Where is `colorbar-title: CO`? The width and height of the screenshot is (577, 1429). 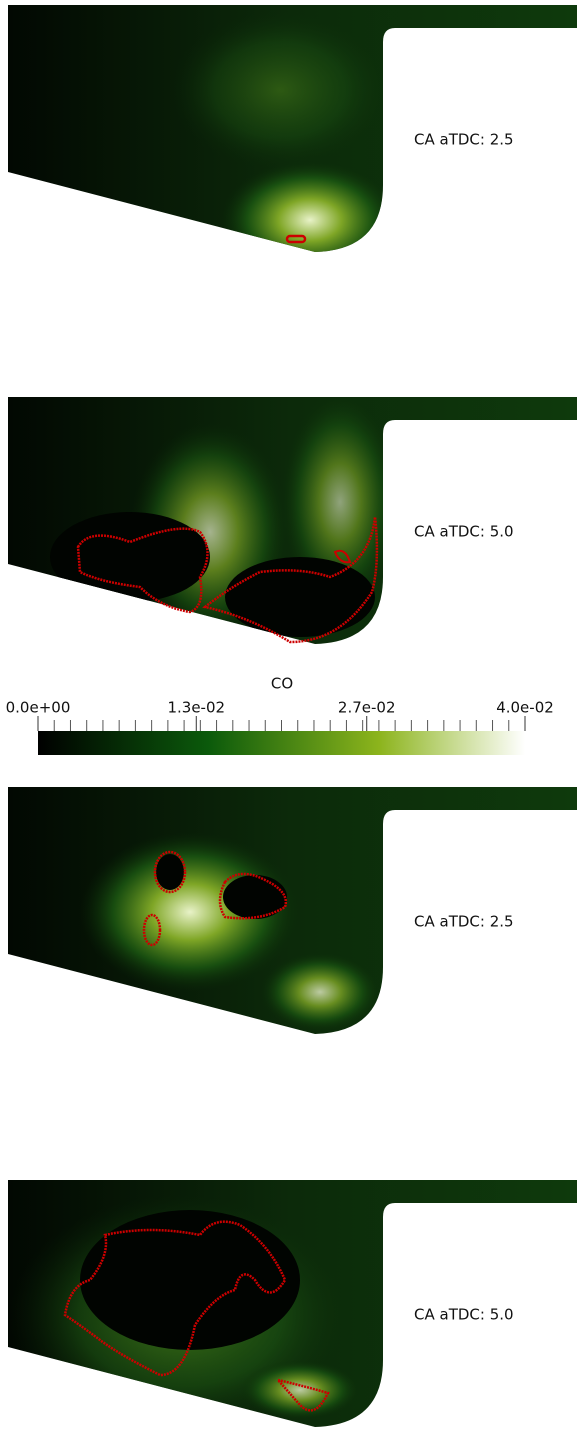
colorbar-title: CO is located at coordinates (282, 684).